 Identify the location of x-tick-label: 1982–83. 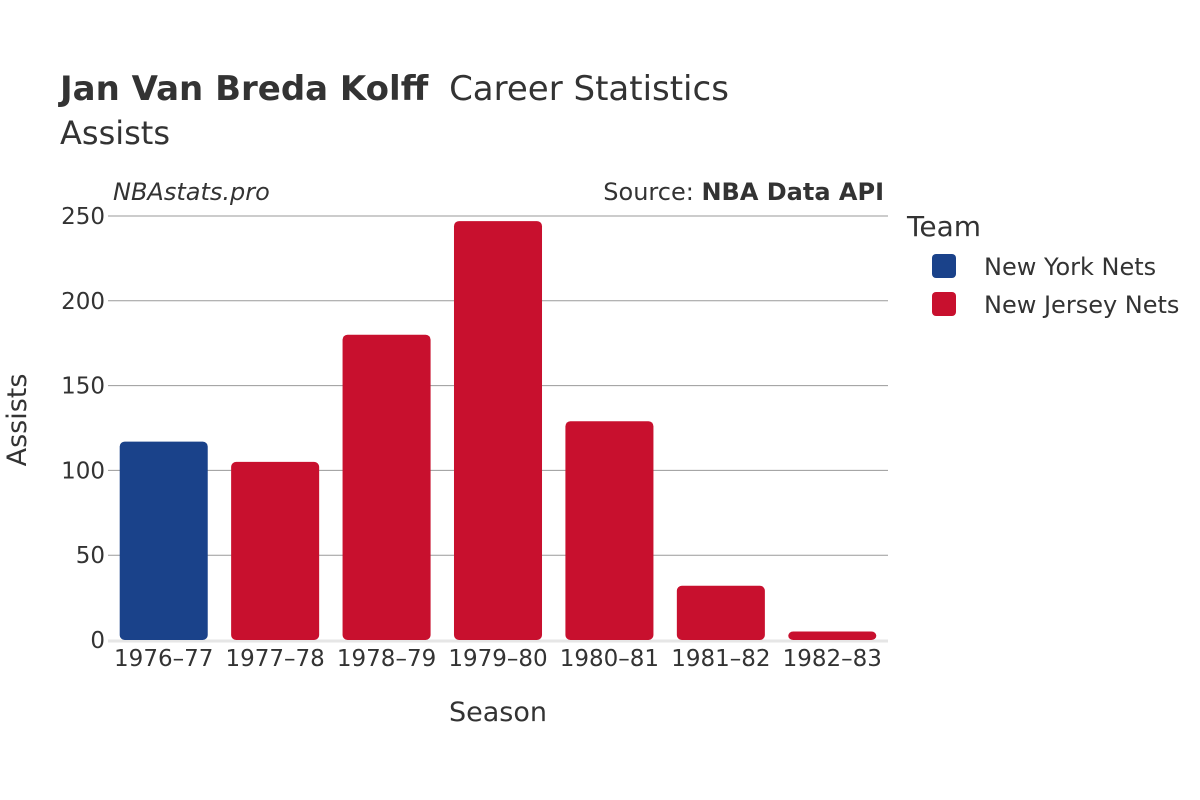
(832, 659).